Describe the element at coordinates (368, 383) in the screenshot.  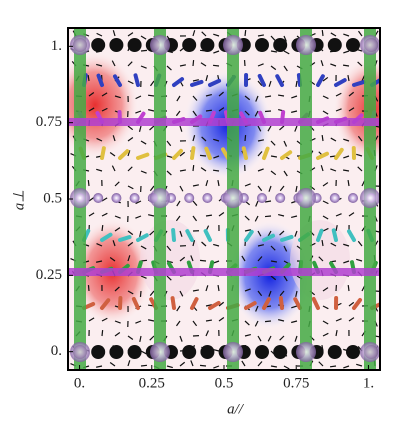
I see `x-tick-label: 1.` at that location.